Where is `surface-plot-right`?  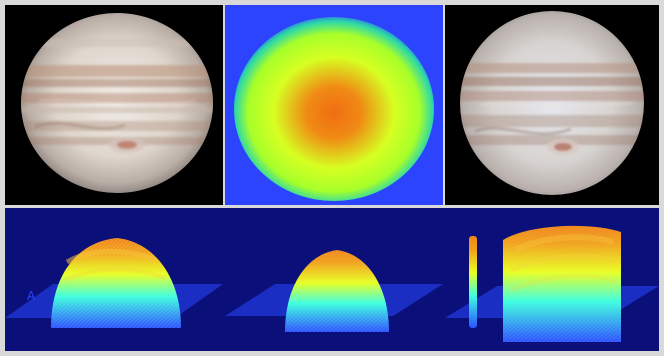 surface-plot-right is located at coordinates (552, 279).